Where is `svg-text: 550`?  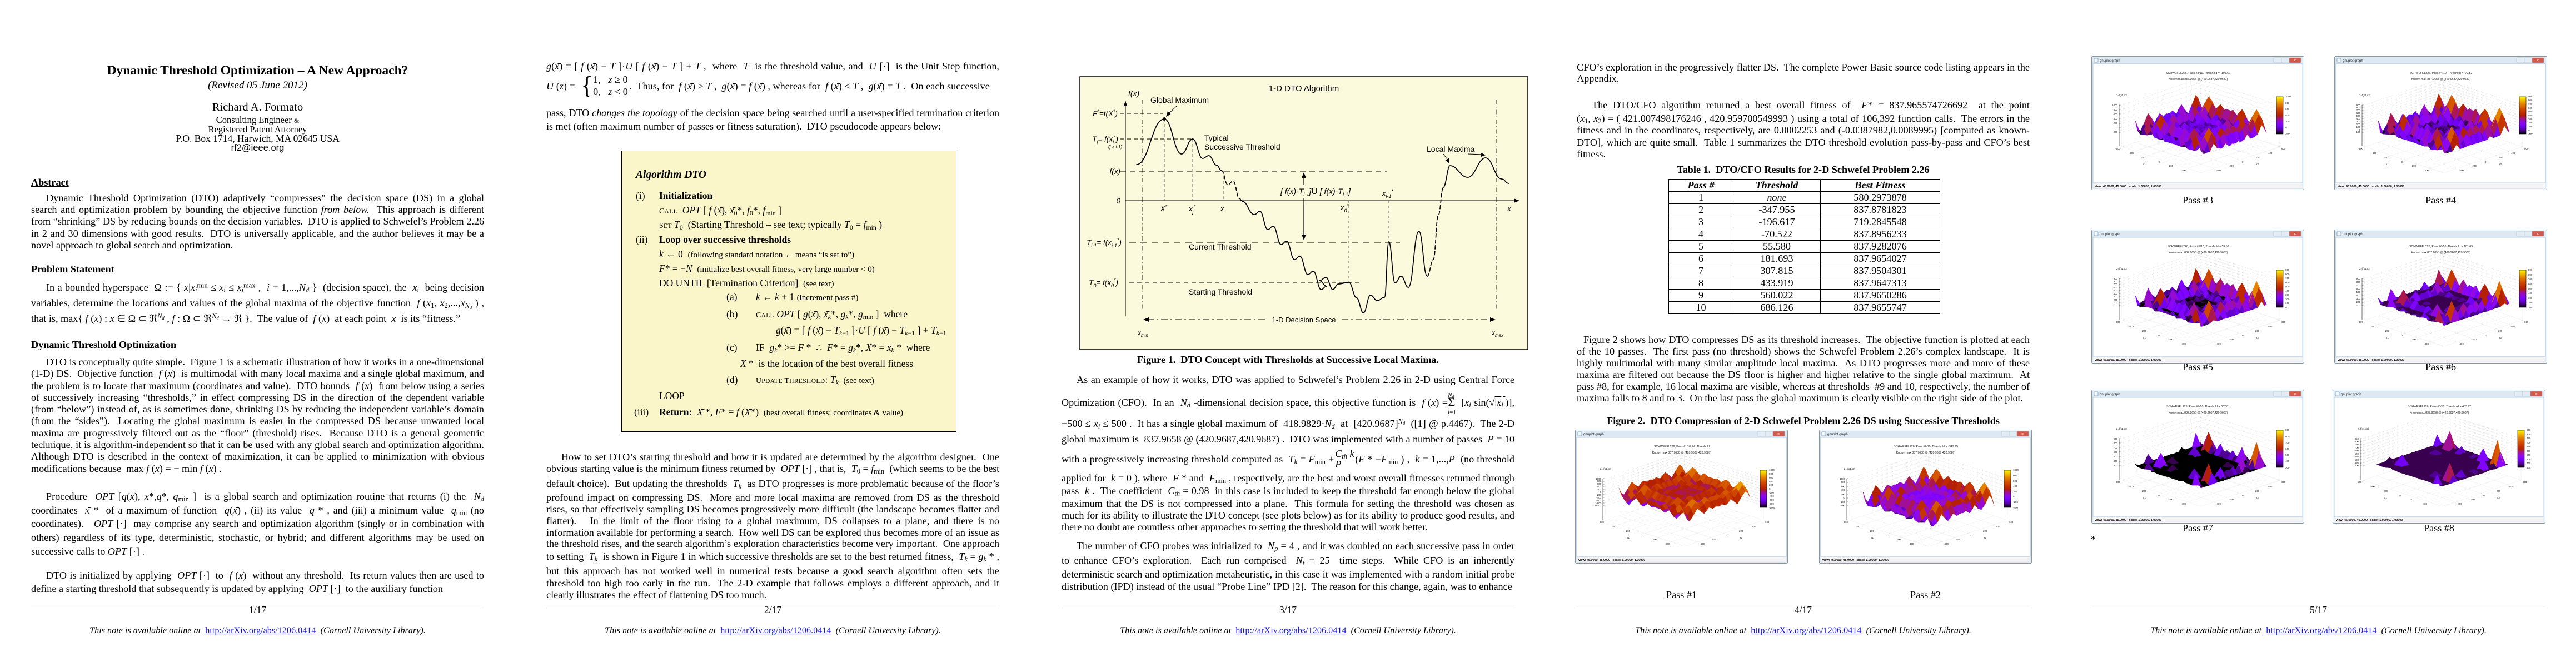
svg-text: 550 is located at coordinates (2529, 455).